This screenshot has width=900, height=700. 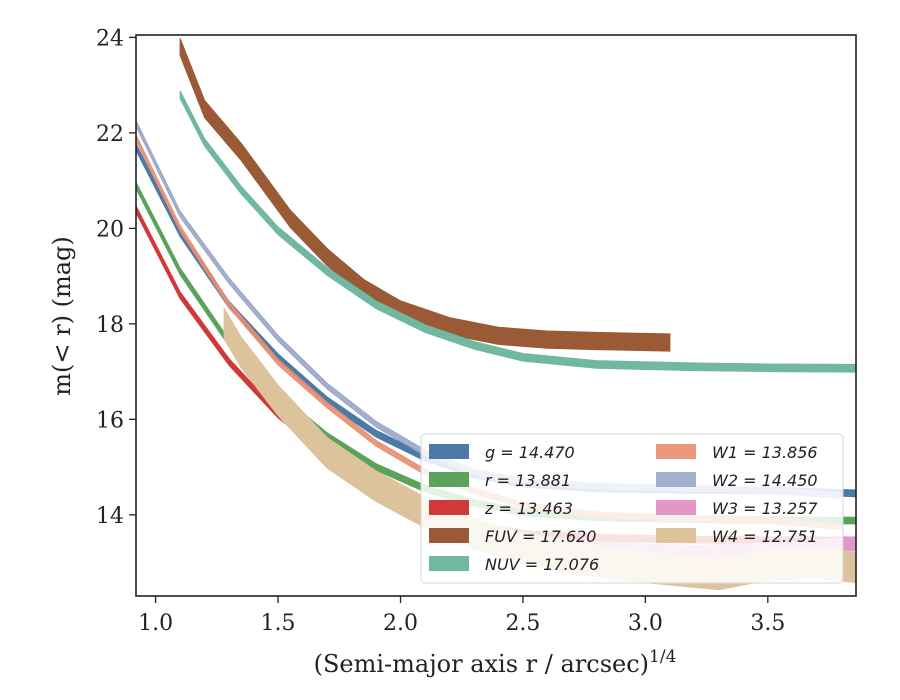 I want to click on legend-swatch-W2, so click(x=676, y=479).